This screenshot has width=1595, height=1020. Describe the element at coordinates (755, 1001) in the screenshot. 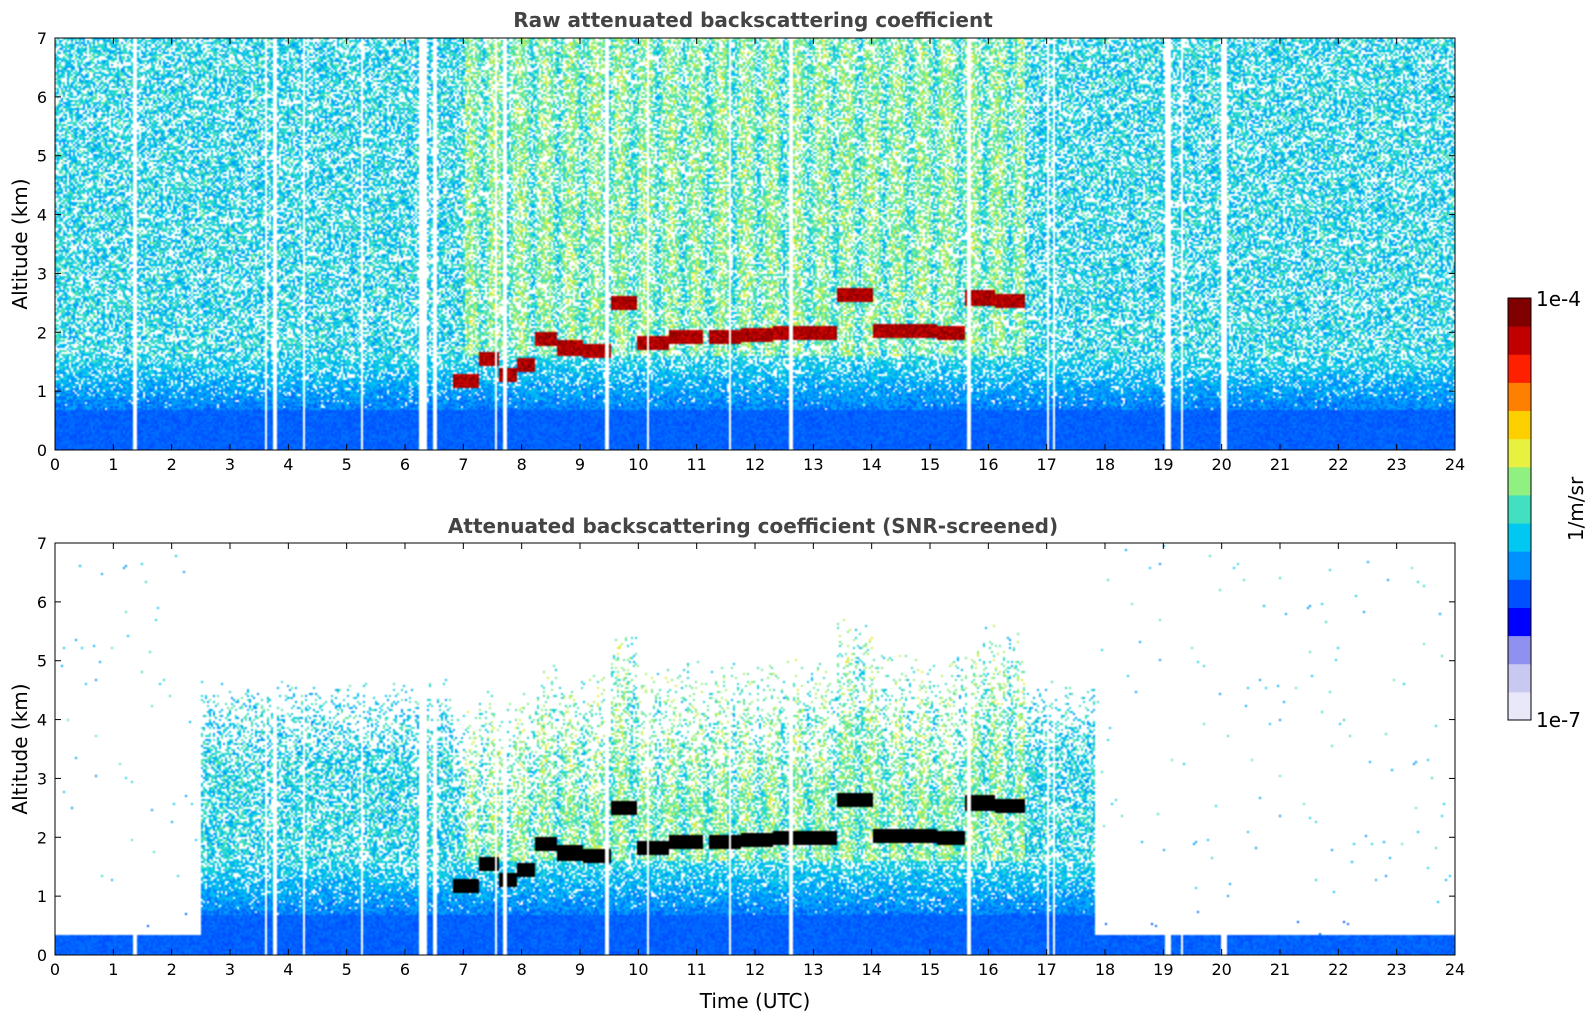

I see `panel-screened-xlabel: Time (UTC)` at that location.